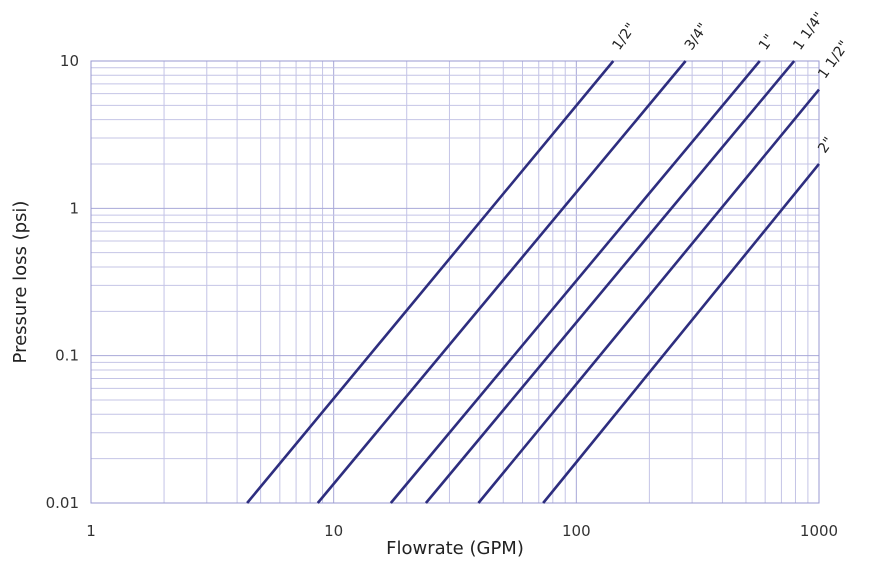 The image size is (880, 582). What do you see at coordinates (826, 146) in the screenshot?
I see `series-label: 2"` at bounding box center [826, 146].